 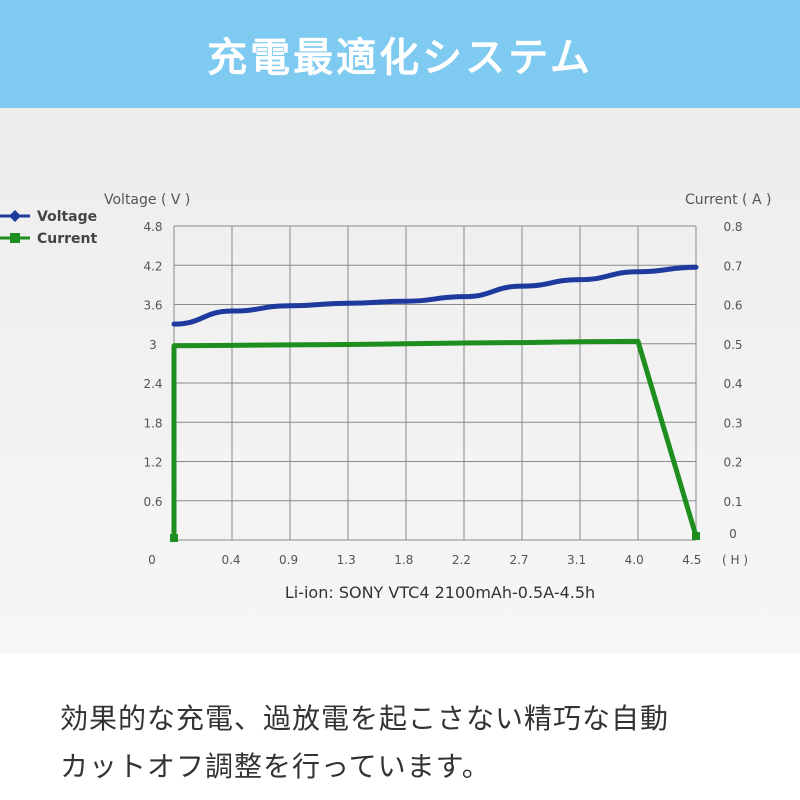 I want to click on legend-voltage-label: Voltage, so click(x=67, y=217).